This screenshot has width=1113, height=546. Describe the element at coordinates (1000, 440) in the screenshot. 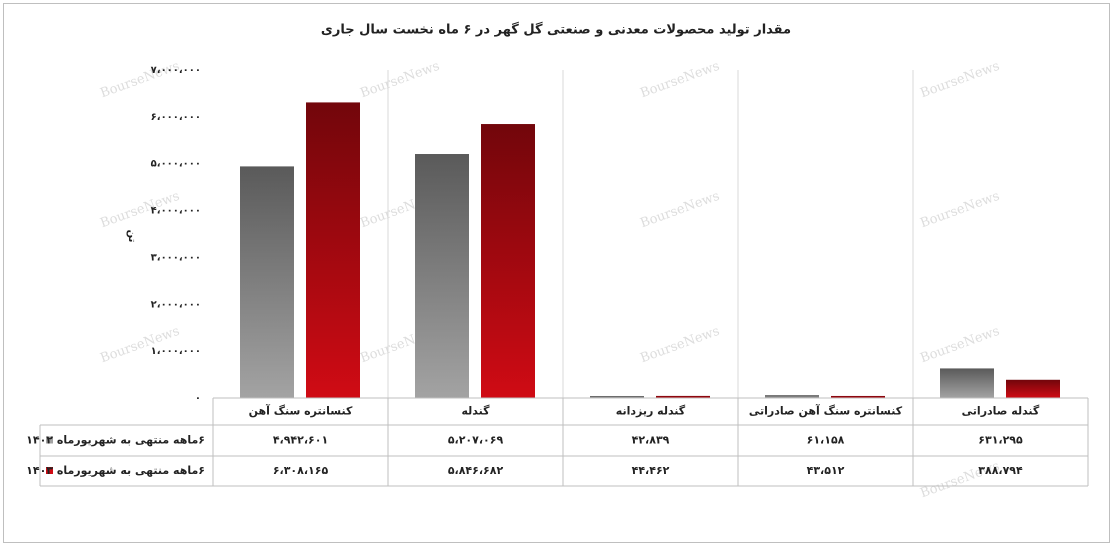

I see `table-value: ۶۳۱،۲۹۵` at that location.